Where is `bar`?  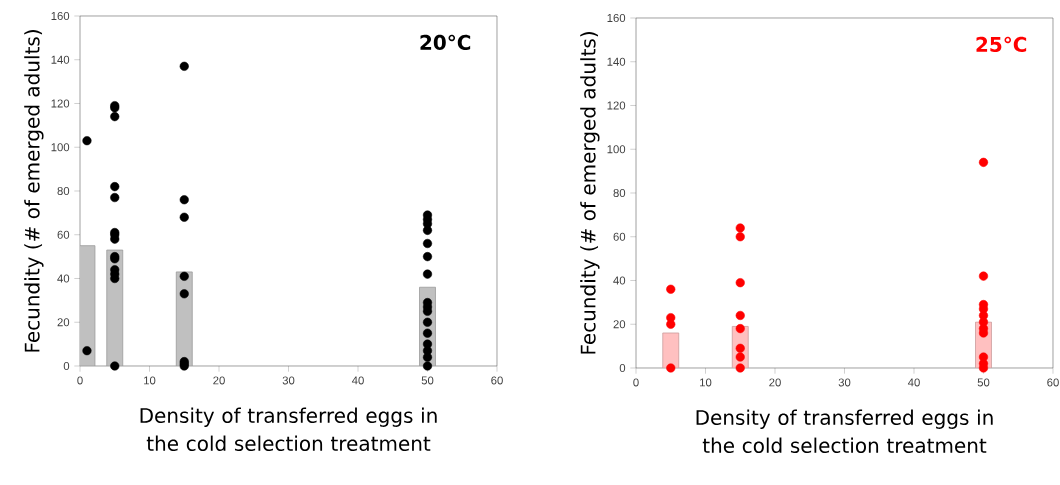
bar is located at coordinates (88, 305).